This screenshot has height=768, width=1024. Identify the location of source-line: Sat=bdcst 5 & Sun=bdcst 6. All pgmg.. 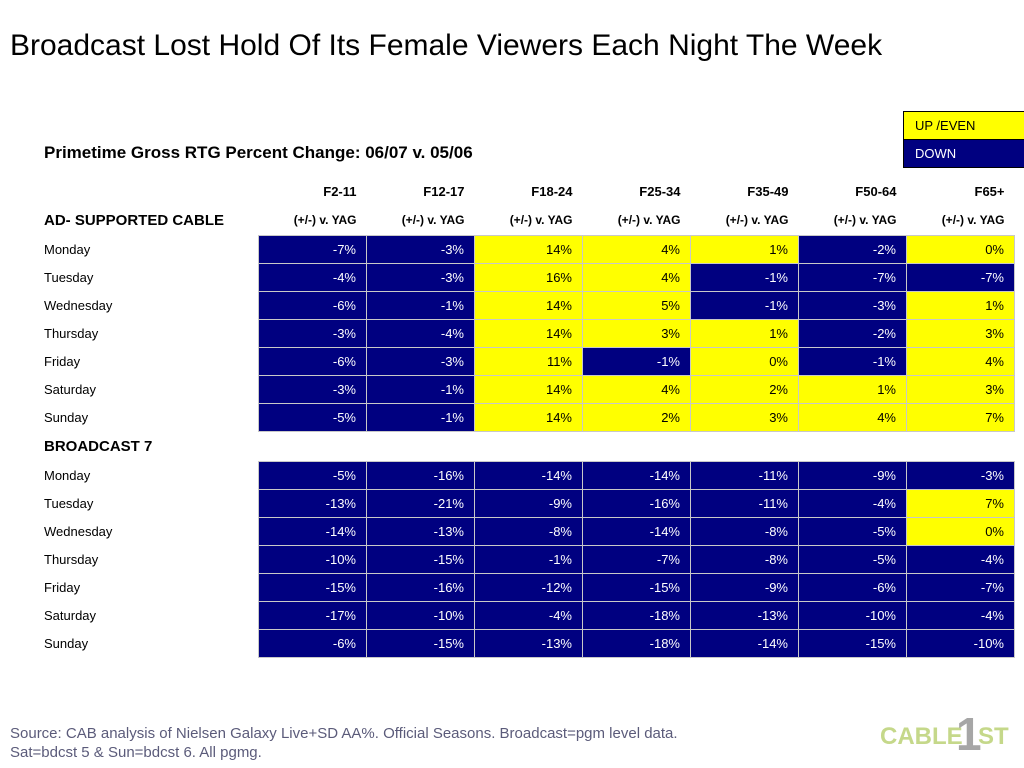
(136, 752).